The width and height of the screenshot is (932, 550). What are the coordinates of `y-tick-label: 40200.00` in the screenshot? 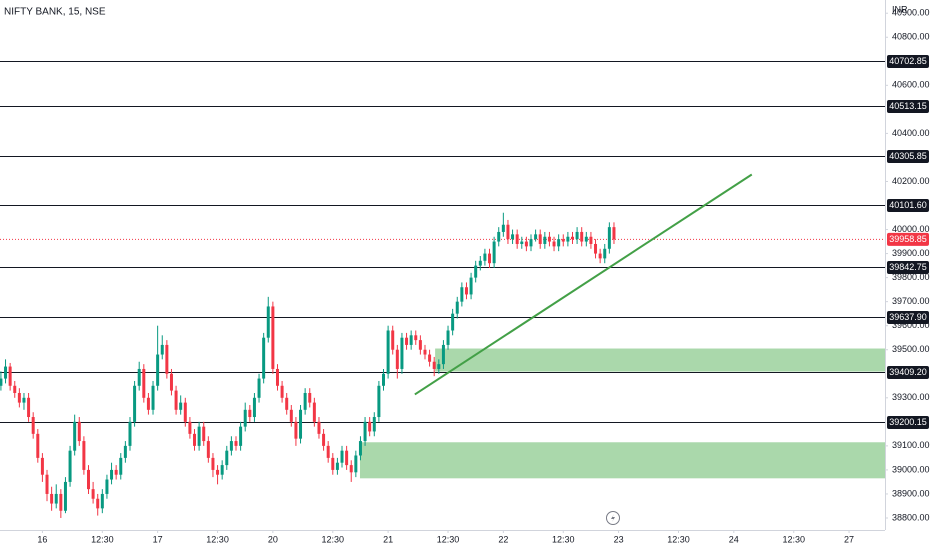 It's located at (911, 181).